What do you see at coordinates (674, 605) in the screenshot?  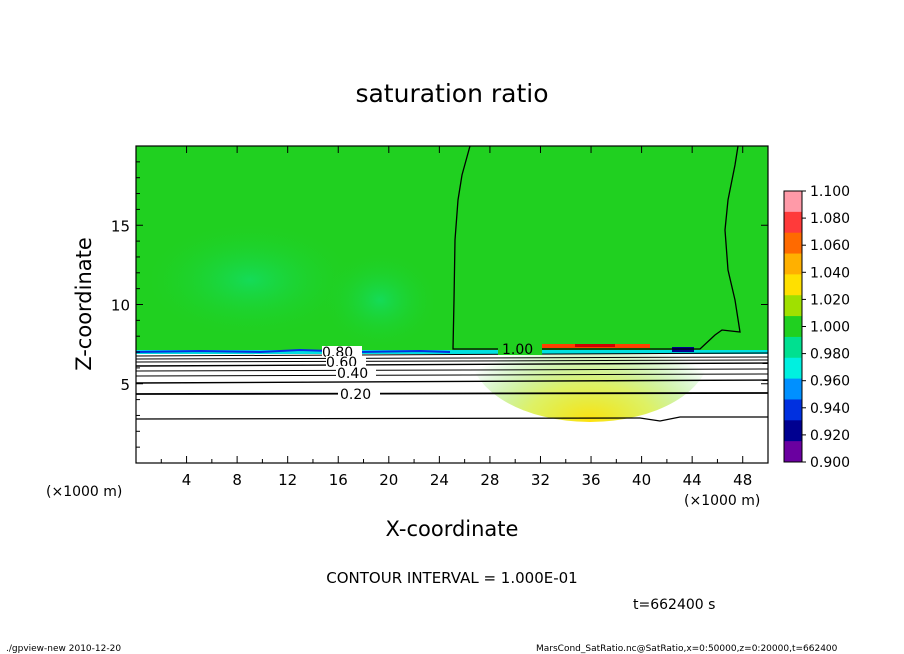 I see `time-label: t=662400 s` at bounding box center [674, 605].